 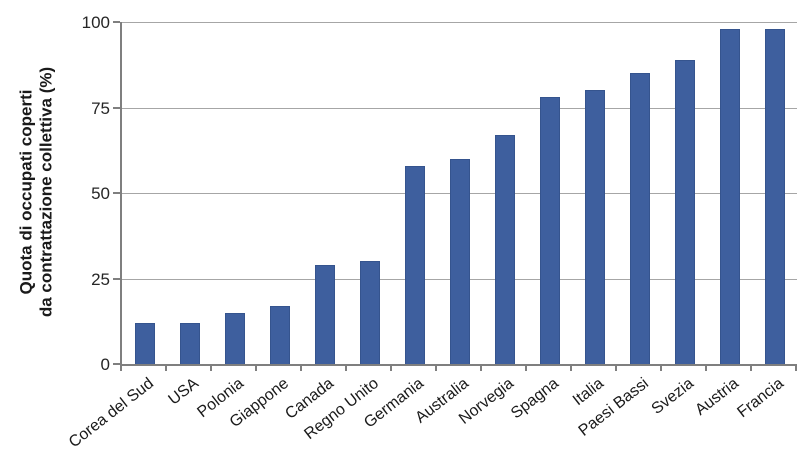 I want to click on bar-Corea del Sud, so click(x=144, y=343).